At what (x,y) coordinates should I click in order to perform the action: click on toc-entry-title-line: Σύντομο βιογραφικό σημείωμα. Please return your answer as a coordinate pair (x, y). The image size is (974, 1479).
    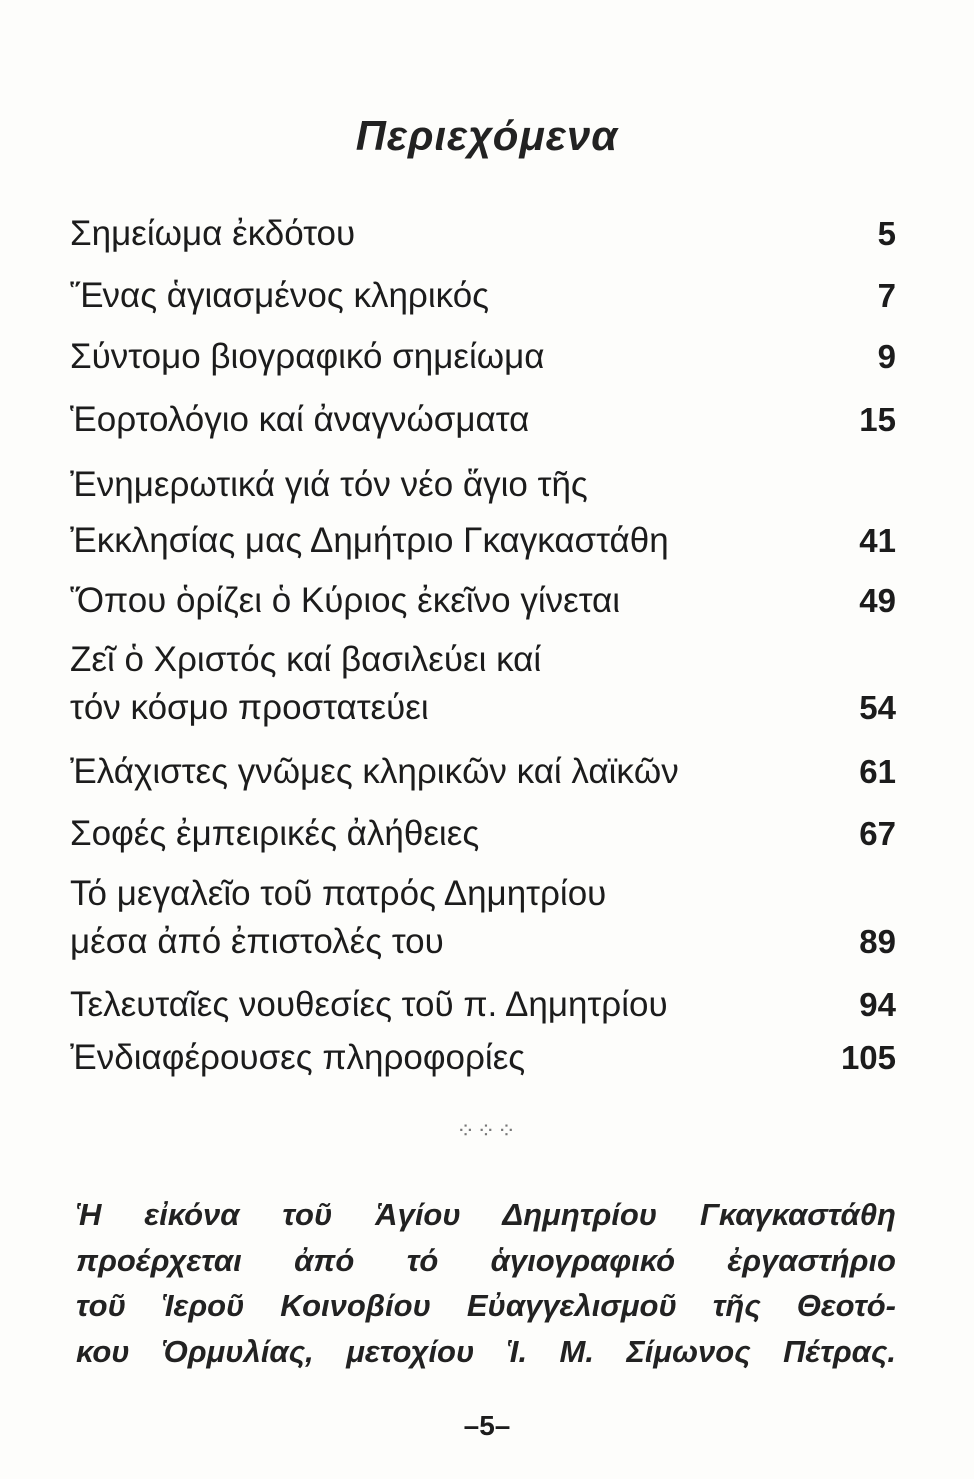
    Looking at the image, I should click on (307, 356).